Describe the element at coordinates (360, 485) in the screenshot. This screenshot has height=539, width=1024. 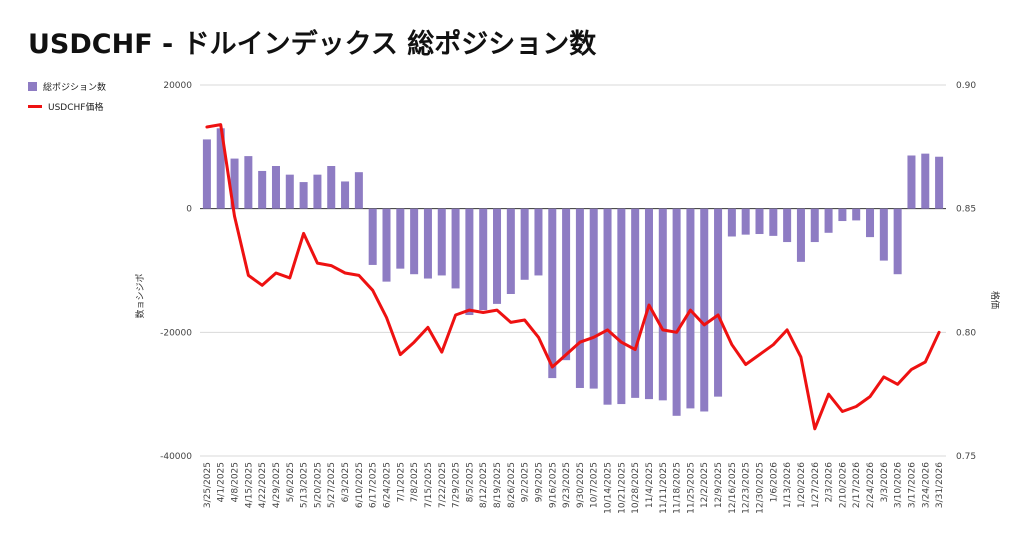
I see `x-tick-label: 6/10/2025` at that location.